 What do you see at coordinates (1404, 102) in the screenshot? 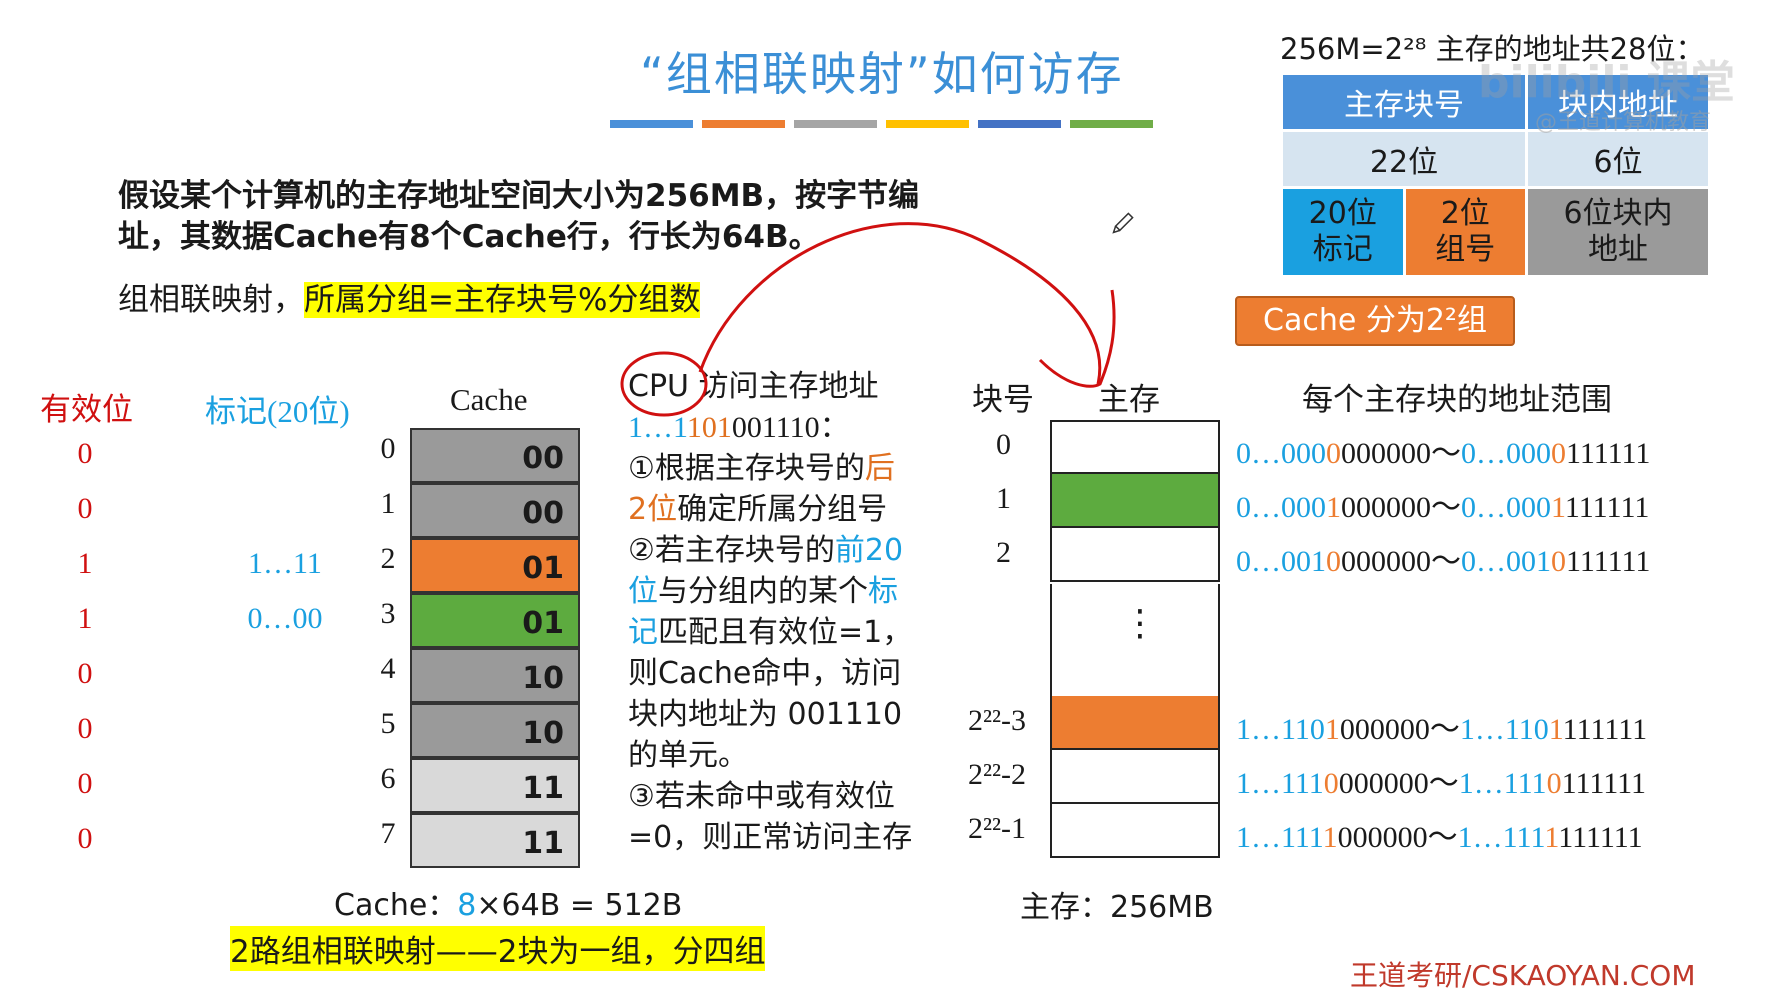
I see `addr-block-header: 主存块号` at bounding box center [1404, 102].